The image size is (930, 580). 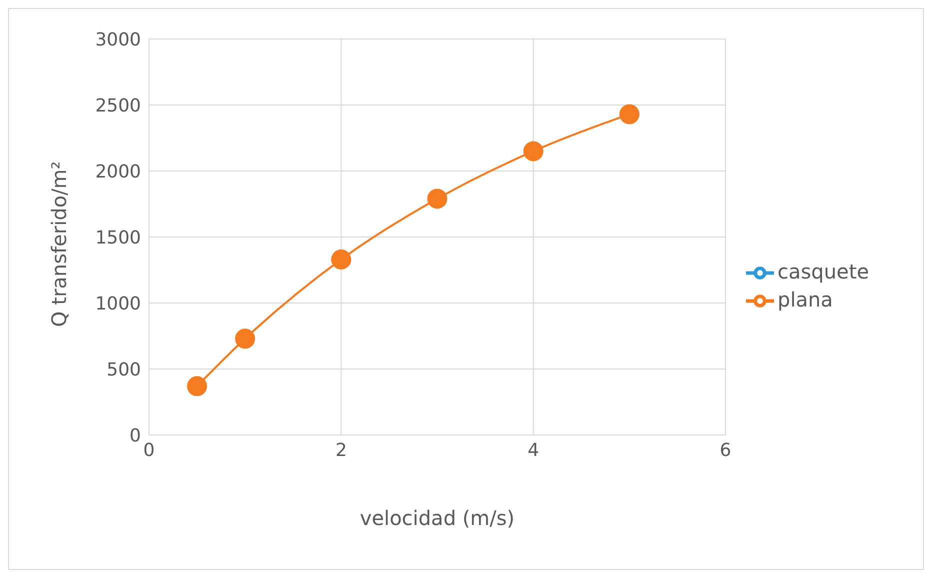 I want to click on legend-label: plana, so click(x=805, y=299).